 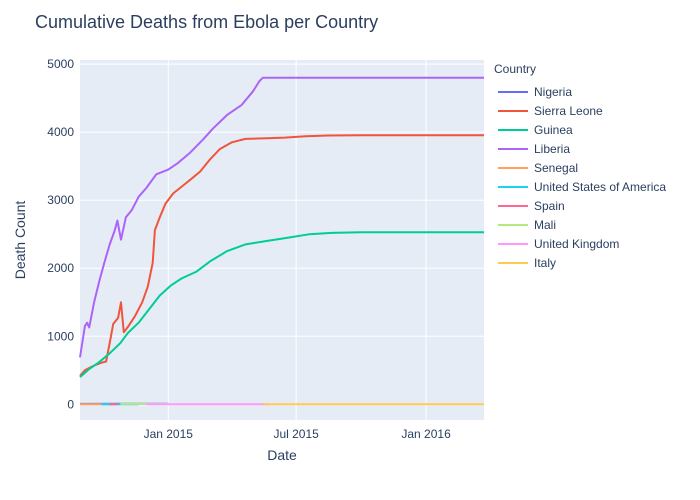 What do you see at coordinates (282, 455) in the screenshot?
I see `x-axis-title: Date` at bounding box center [282, 455].